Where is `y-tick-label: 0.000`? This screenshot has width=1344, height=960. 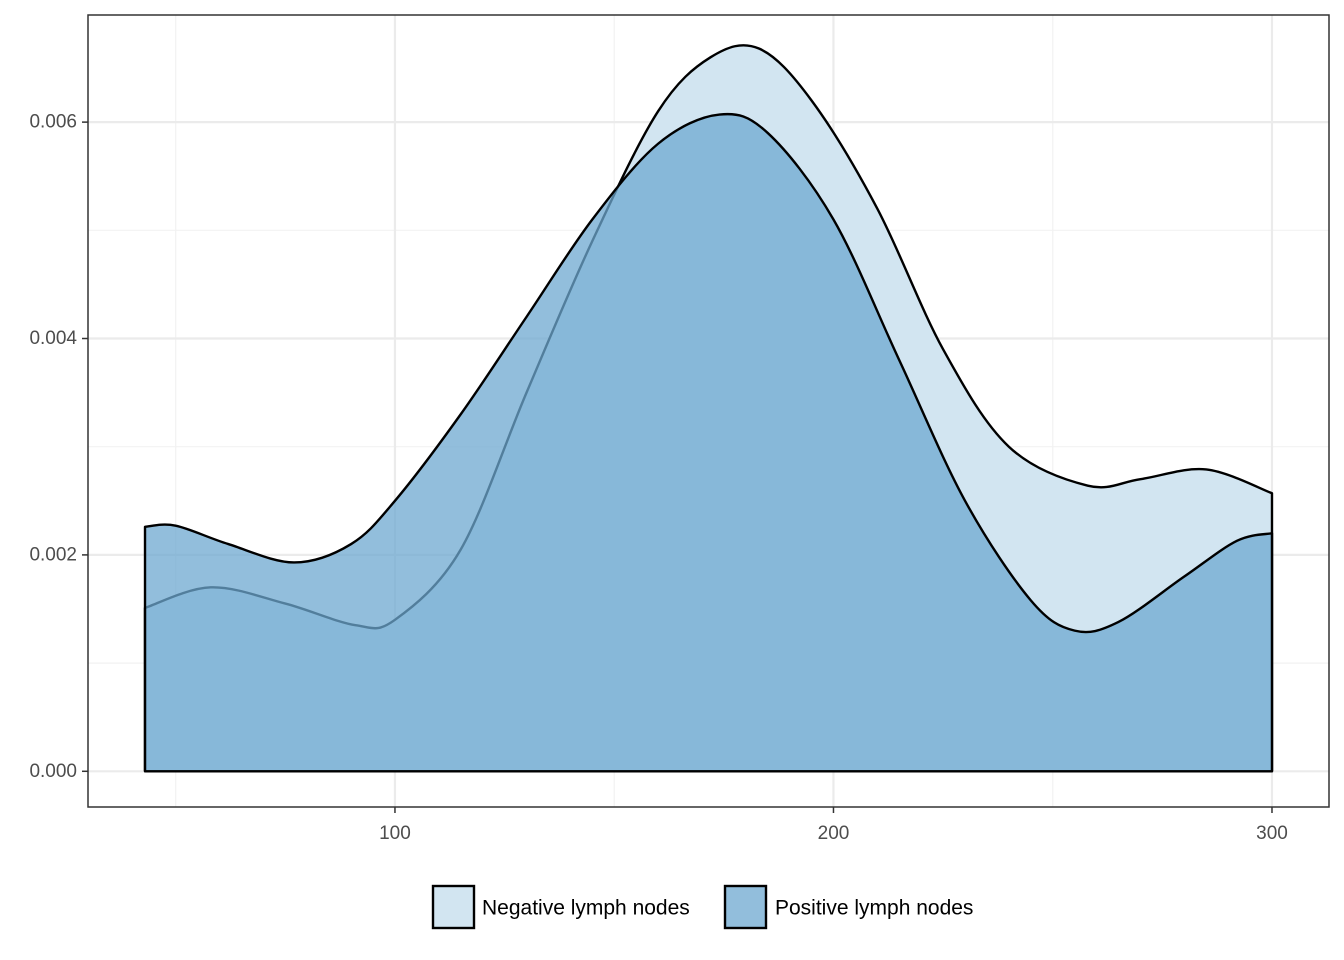 y-tick-label: 0.000 is located at coordinates (53, 771).